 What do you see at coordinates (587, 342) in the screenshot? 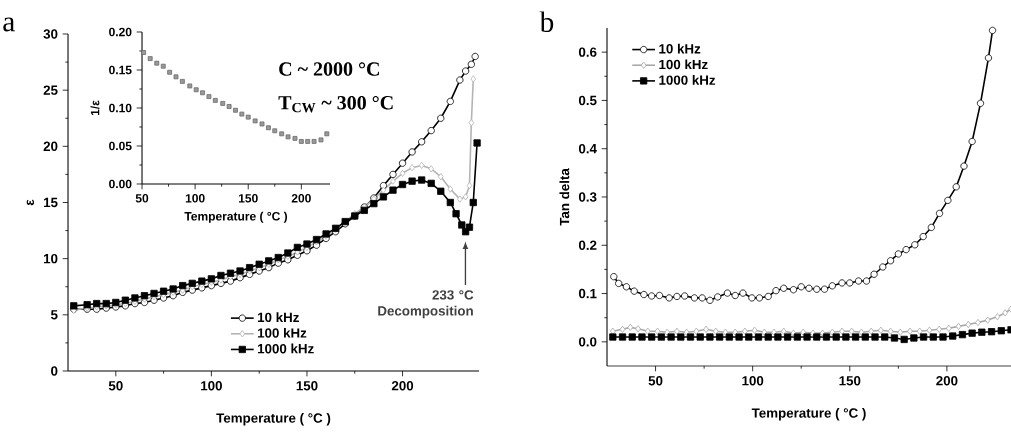
I see `y-tick-label: 0.0` at bounding box center [587, 342].